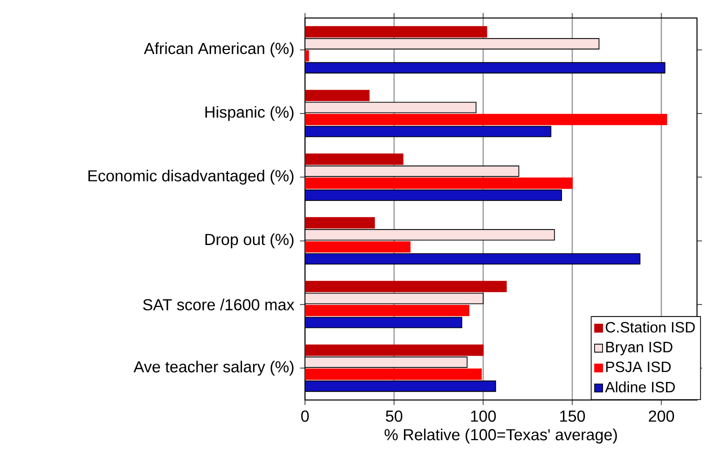  Describe the element at coordinates (500, 436) in the screenshot. I see `x-axis-title: % Relative (100=Texas' average)` at that location.